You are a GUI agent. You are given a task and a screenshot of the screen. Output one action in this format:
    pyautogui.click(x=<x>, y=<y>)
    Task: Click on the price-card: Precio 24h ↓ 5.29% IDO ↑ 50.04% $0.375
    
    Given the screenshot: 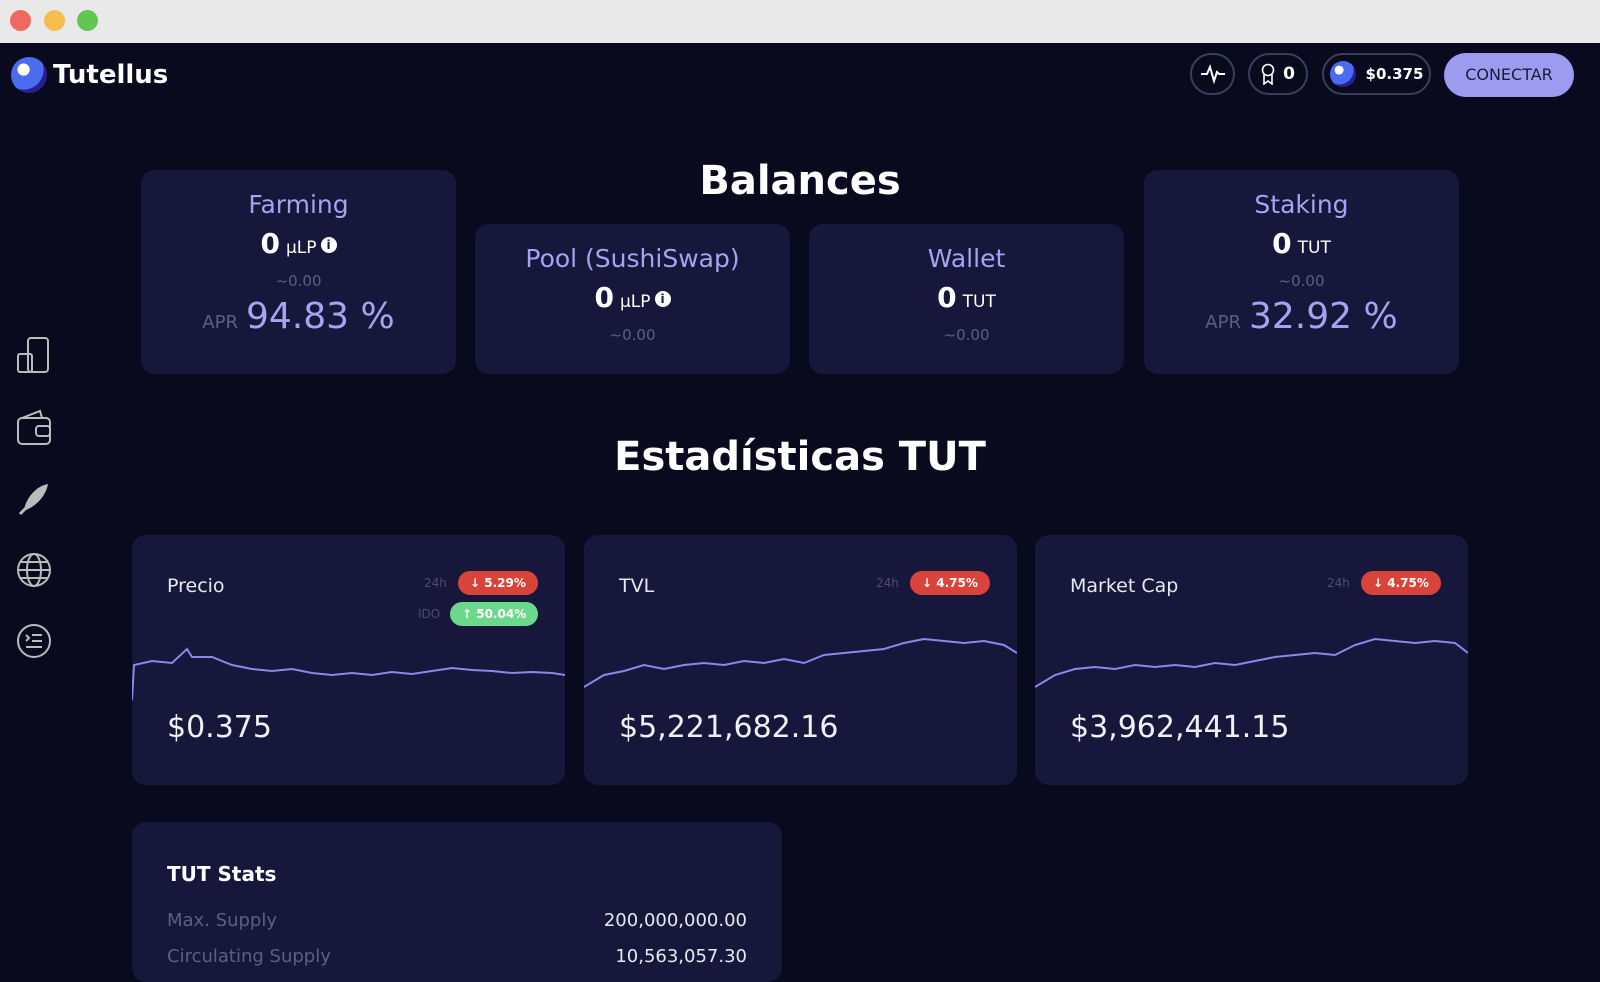 What is the action you would take?
    pyautogui.click(x=348, y=660)
    